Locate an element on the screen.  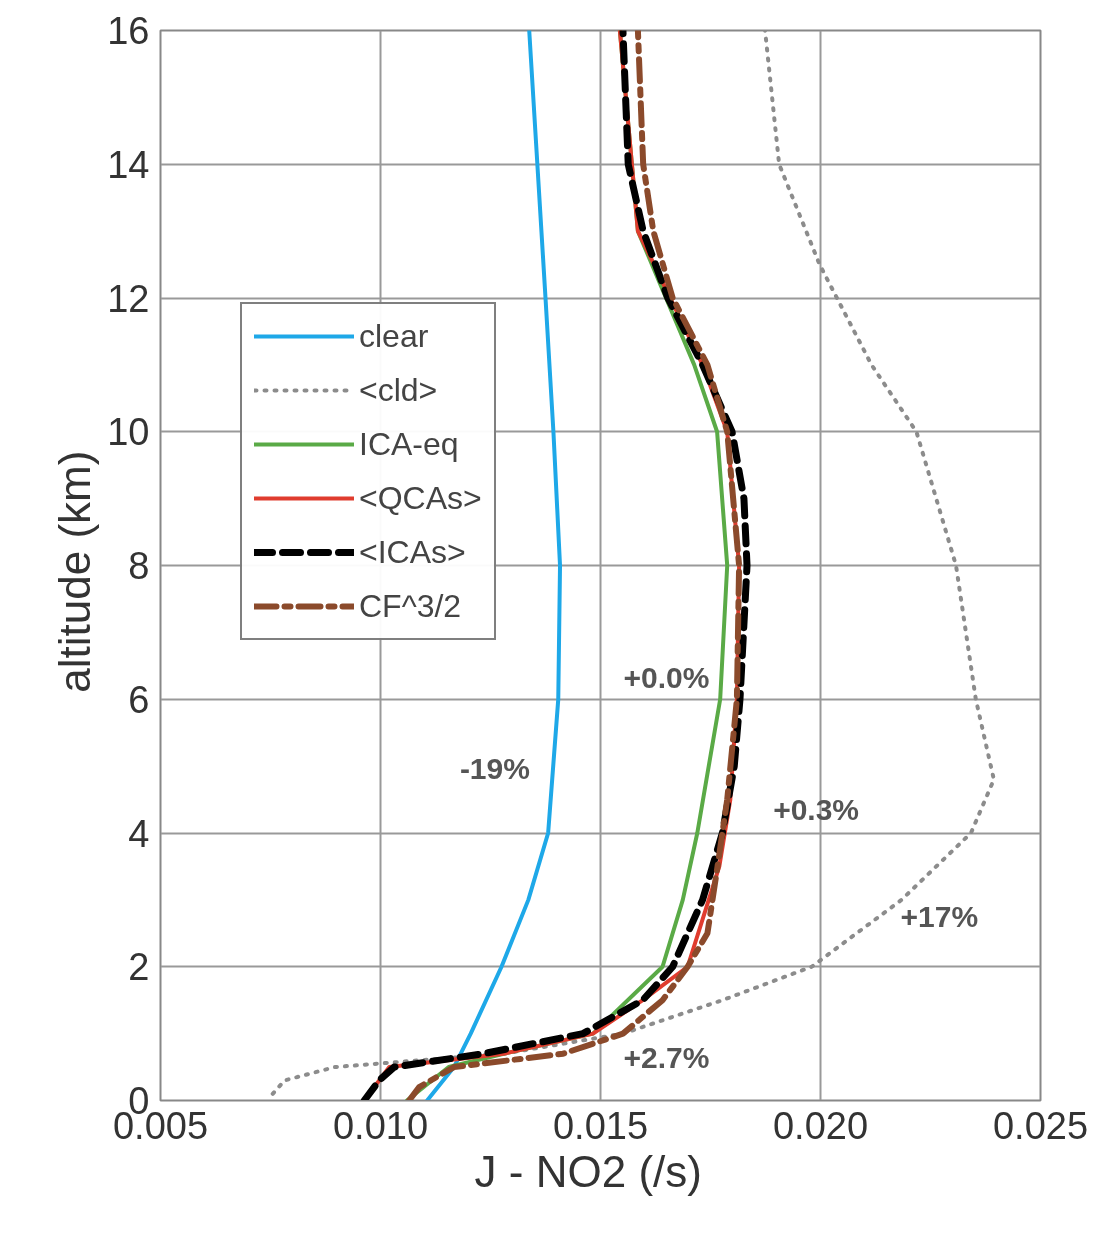
annotation: +0.0% is located at coordinates (666, 678).